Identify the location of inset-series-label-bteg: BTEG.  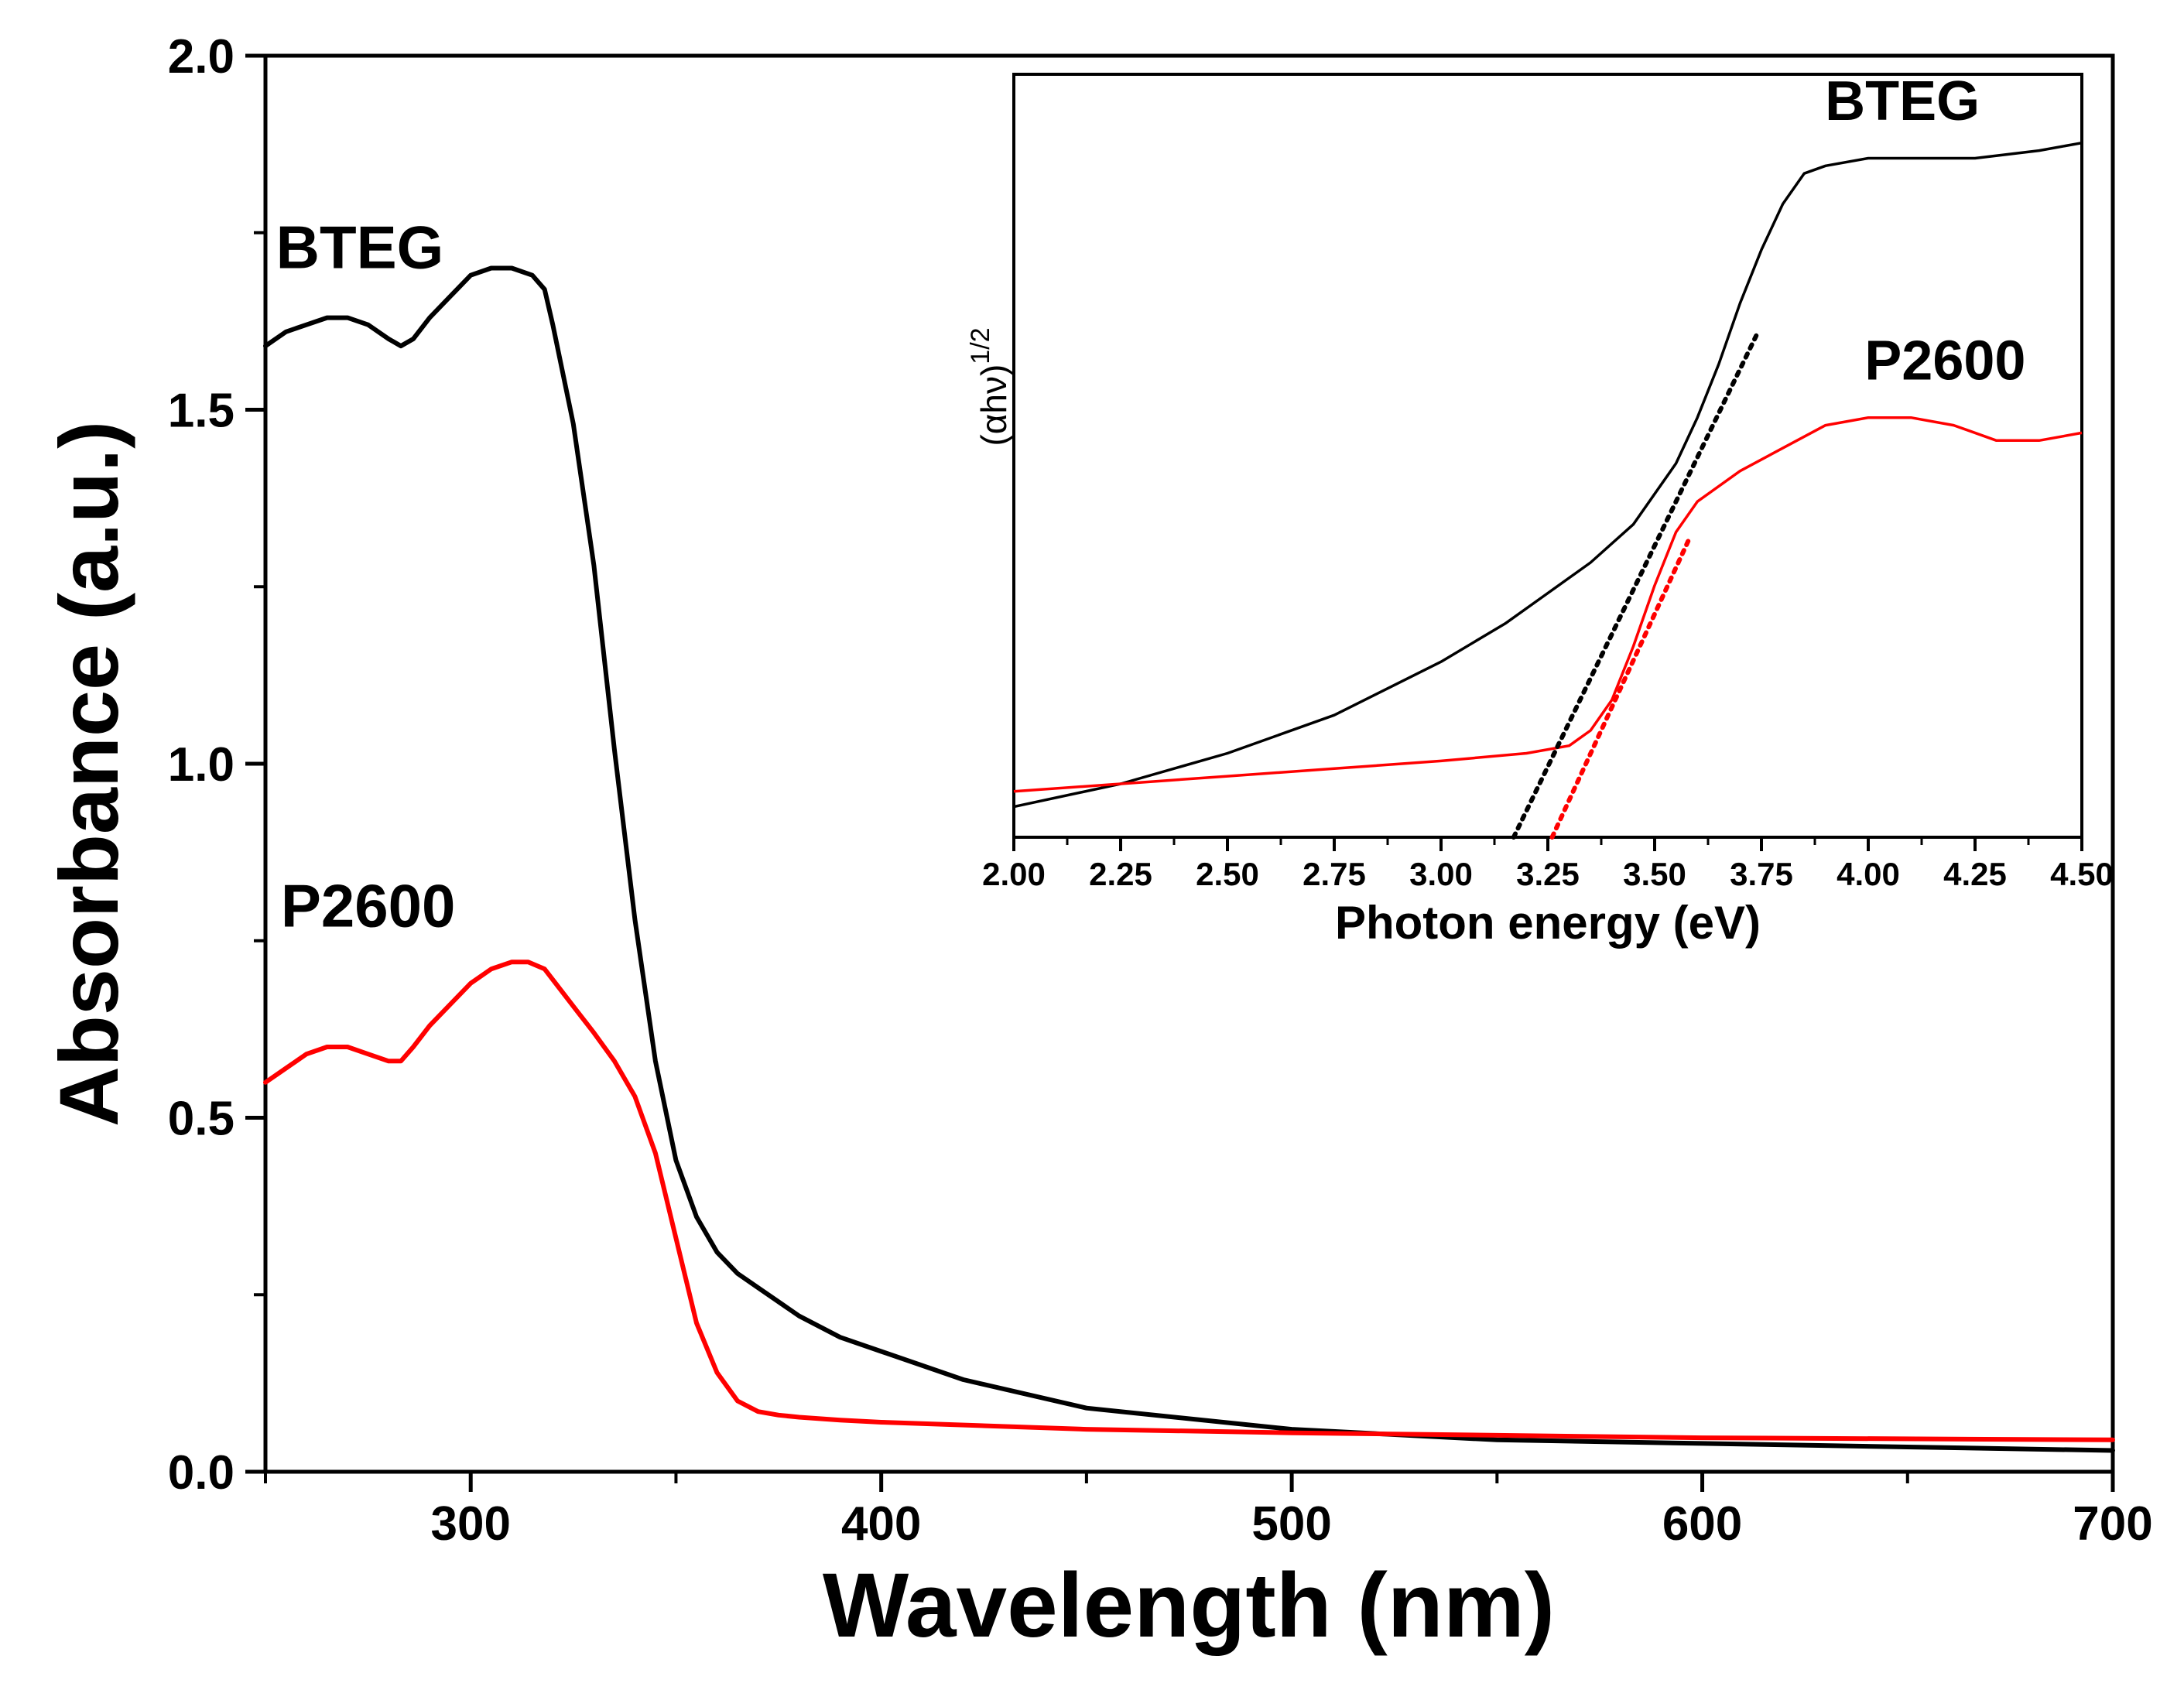
(1902, 101).